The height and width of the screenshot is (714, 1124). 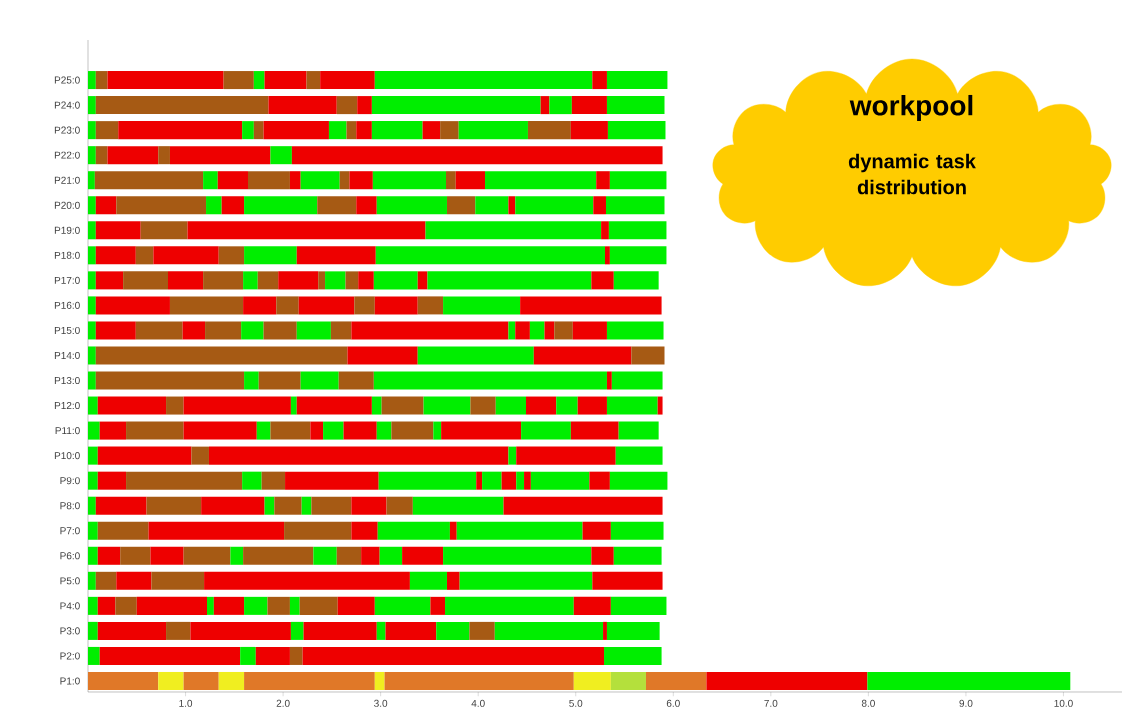 What do you see at coordinates (67, 205) in the screenshot?
I see `y-tick-label: P20:0` at bounding box center [67, 205].